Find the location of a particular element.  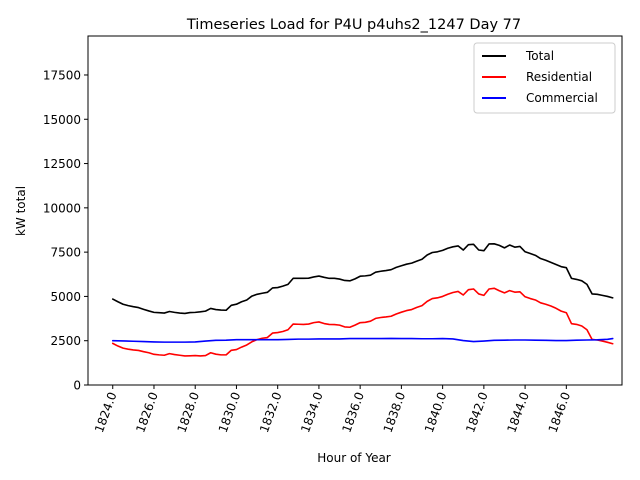

y-tick-label: 0 is located at coordinates (77, 386).